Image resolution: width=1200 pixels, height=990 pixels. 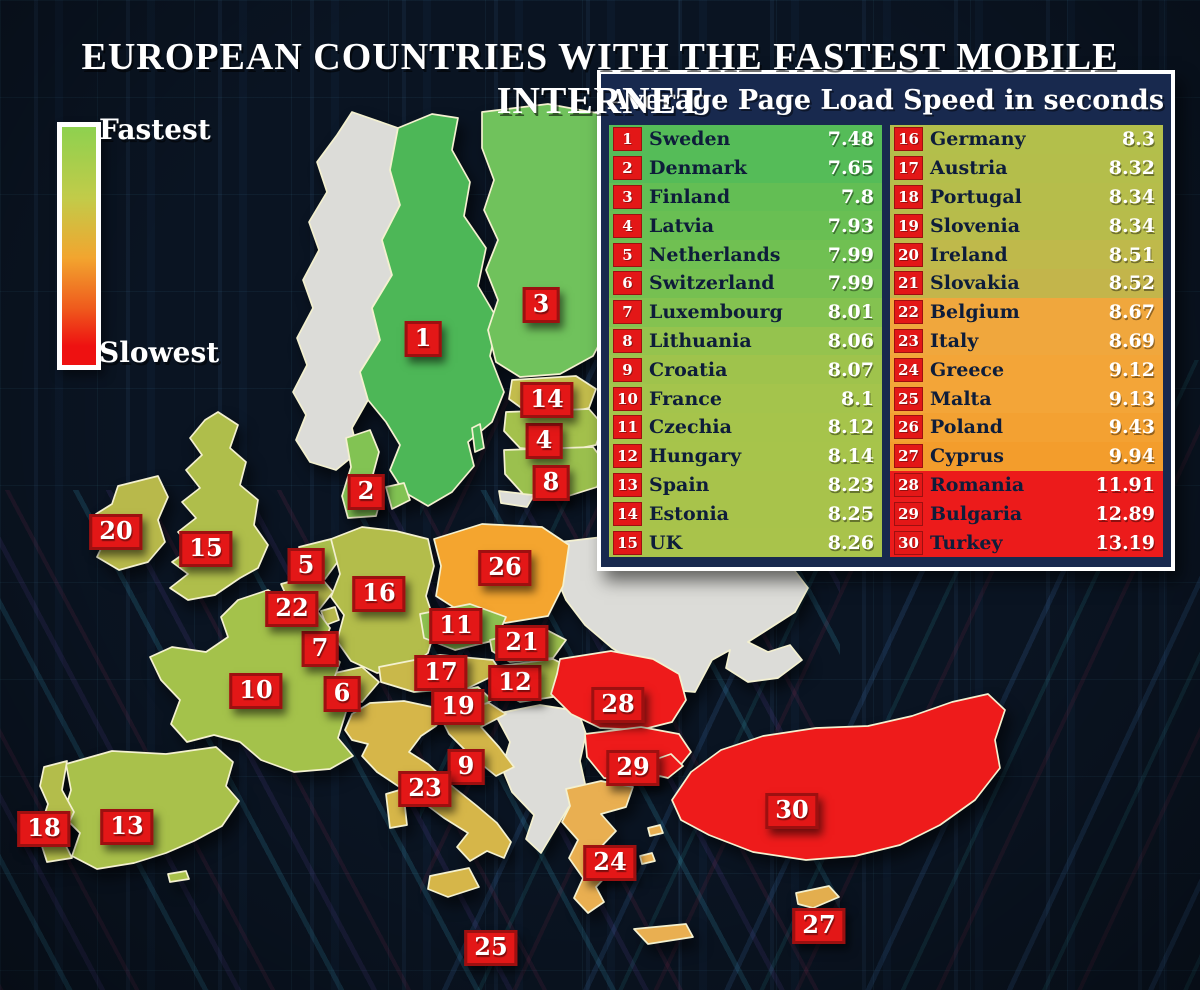 What do you see at coordinates (1131, 369) in the screenshot?
I see `speed-value: 9.12` at bounding box center [1131, 369].